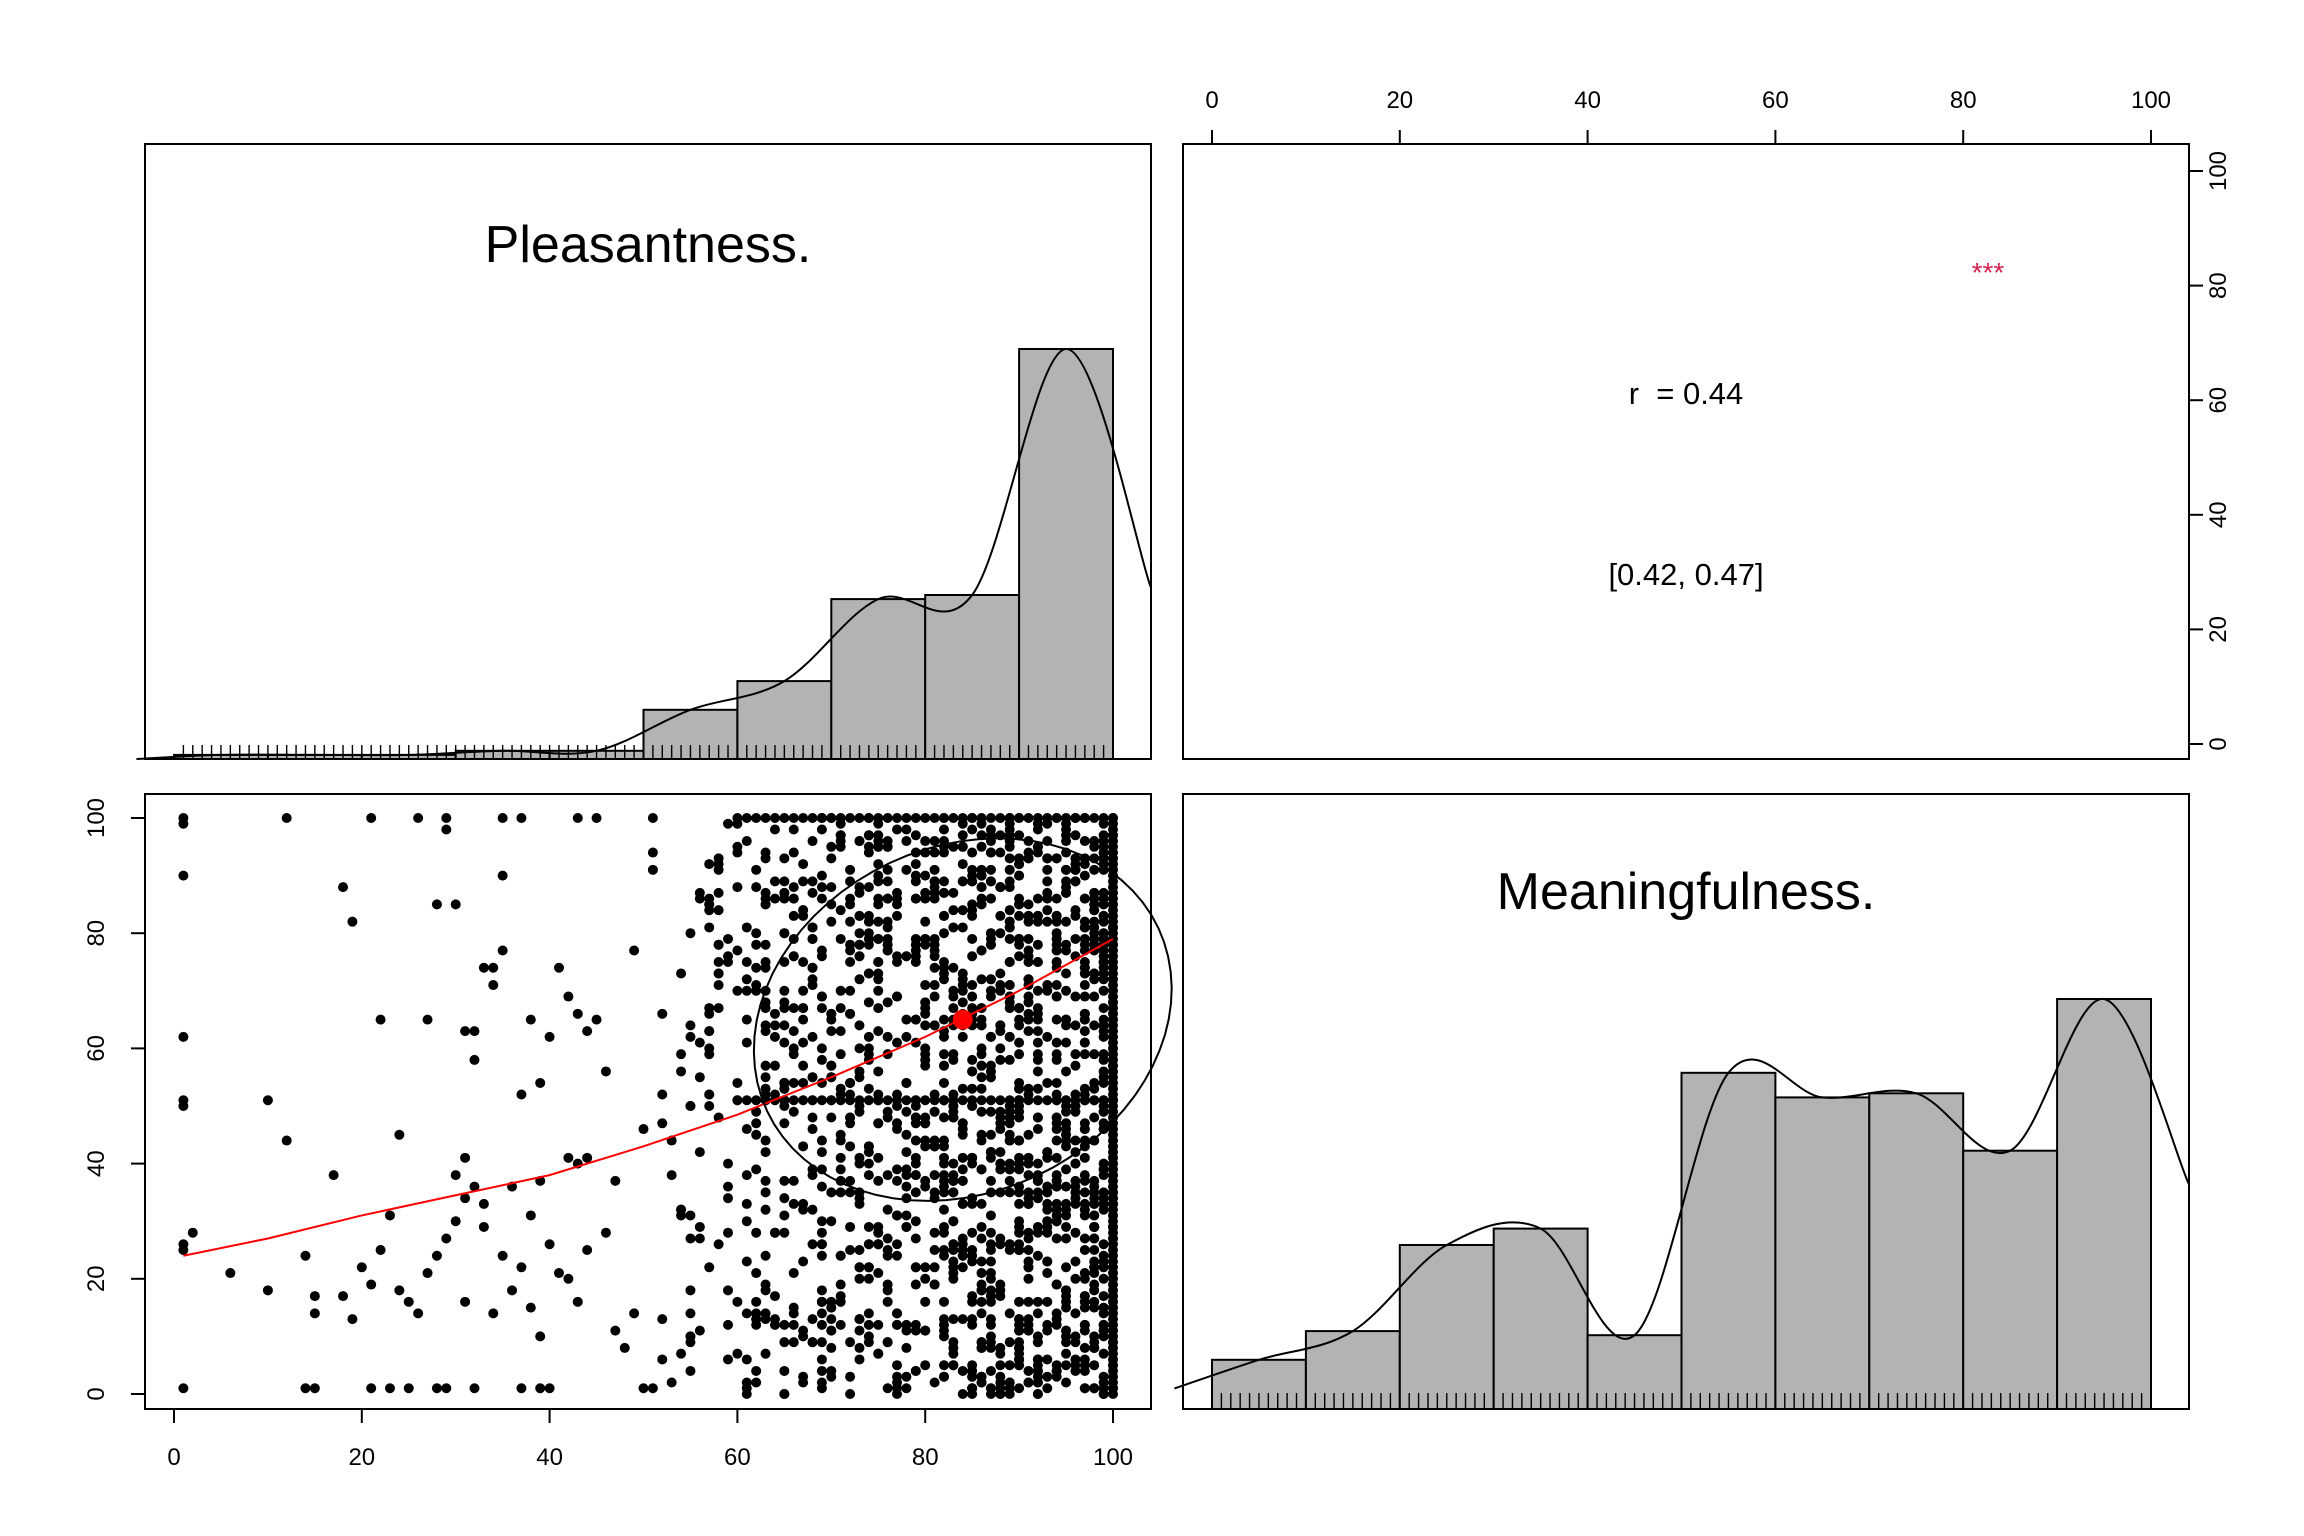 This screenshot has width=2304, height=1536. Describe the element at coordinates (962, 1019) in the screenshot. I see `mean-point` at that location.